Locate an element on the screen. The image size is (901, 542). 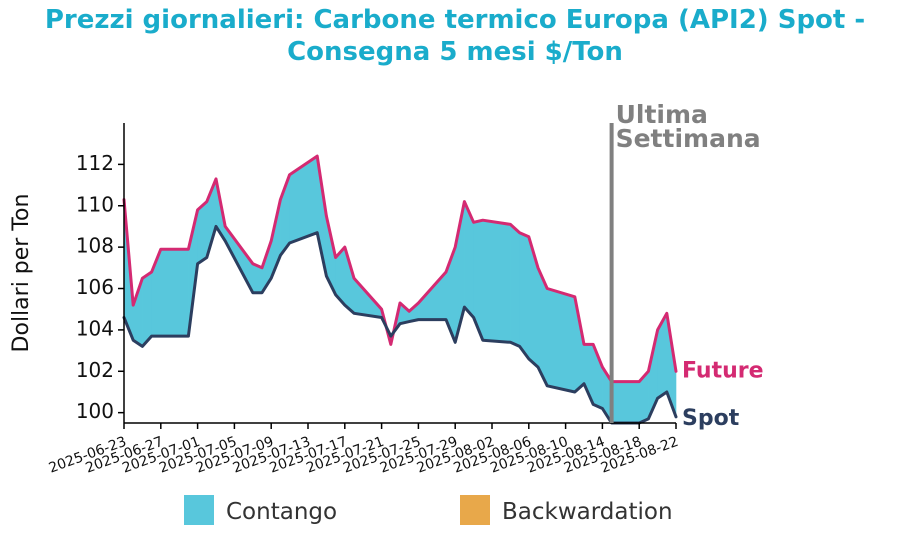
y-tick-label: 100 is located at coordinates (95, 411).